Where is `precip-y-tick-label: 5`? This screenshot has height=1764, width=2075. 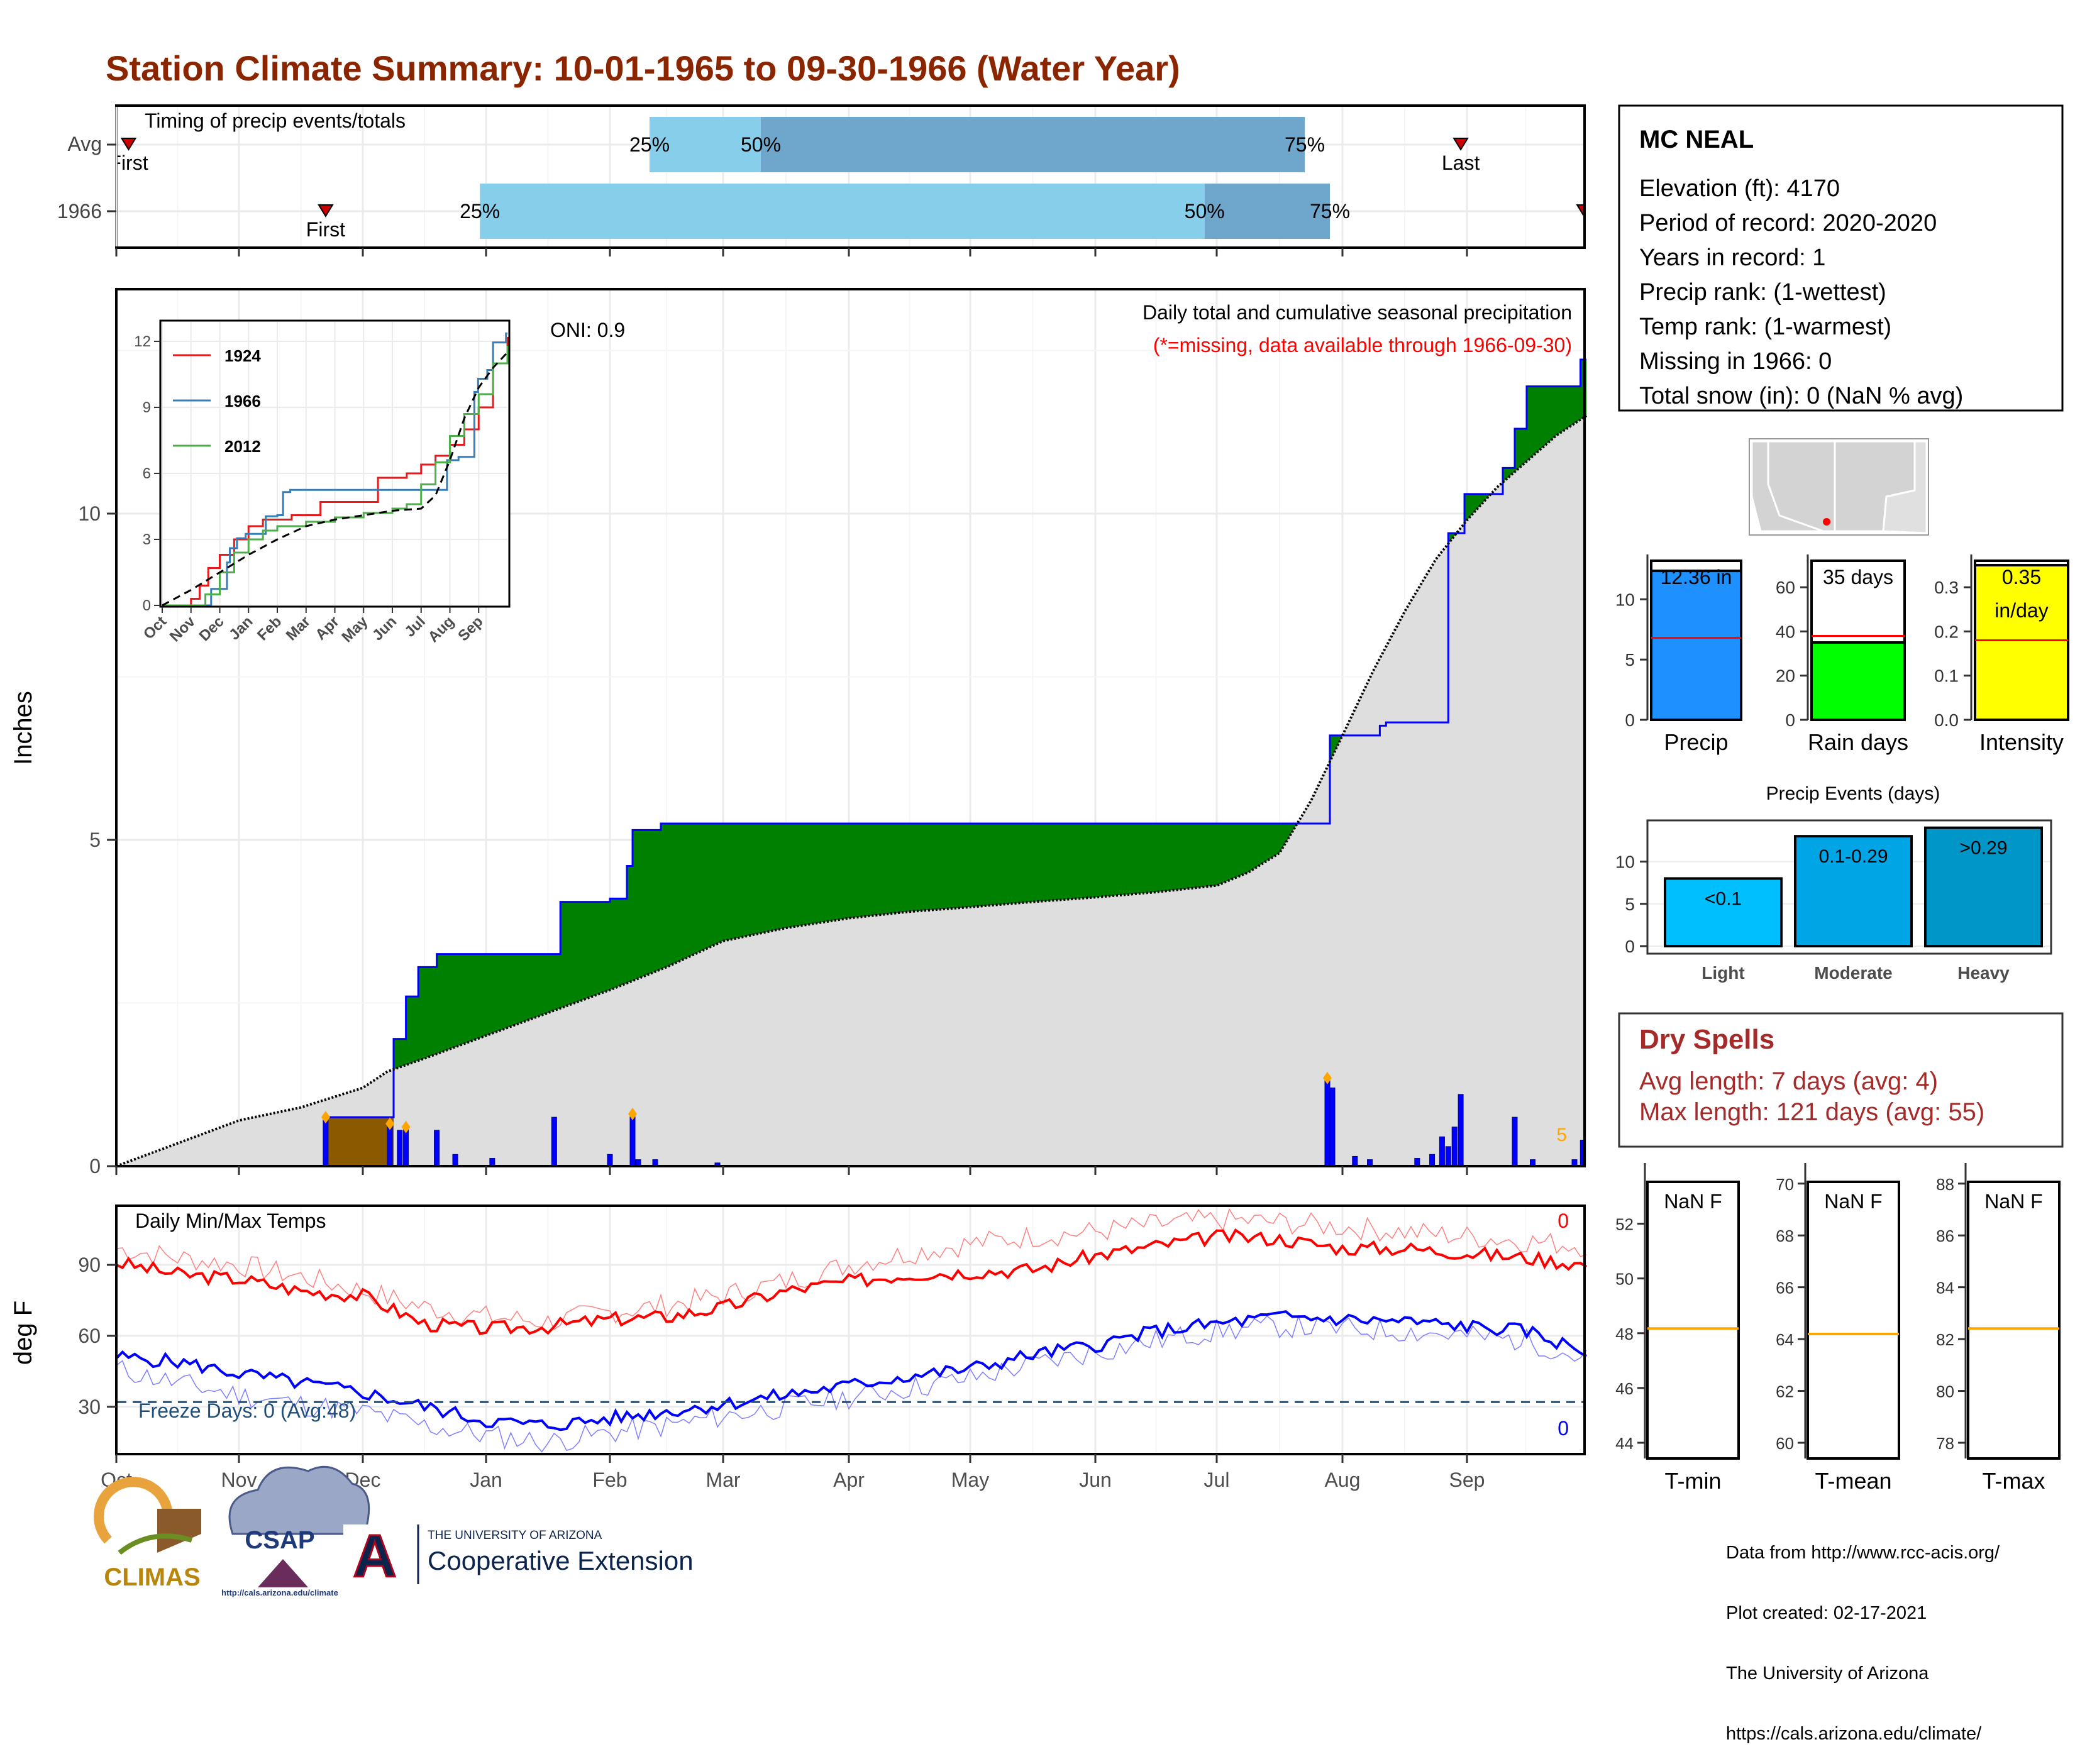
precip-y-tick-label: 5 is located at coordinates (95, 840).